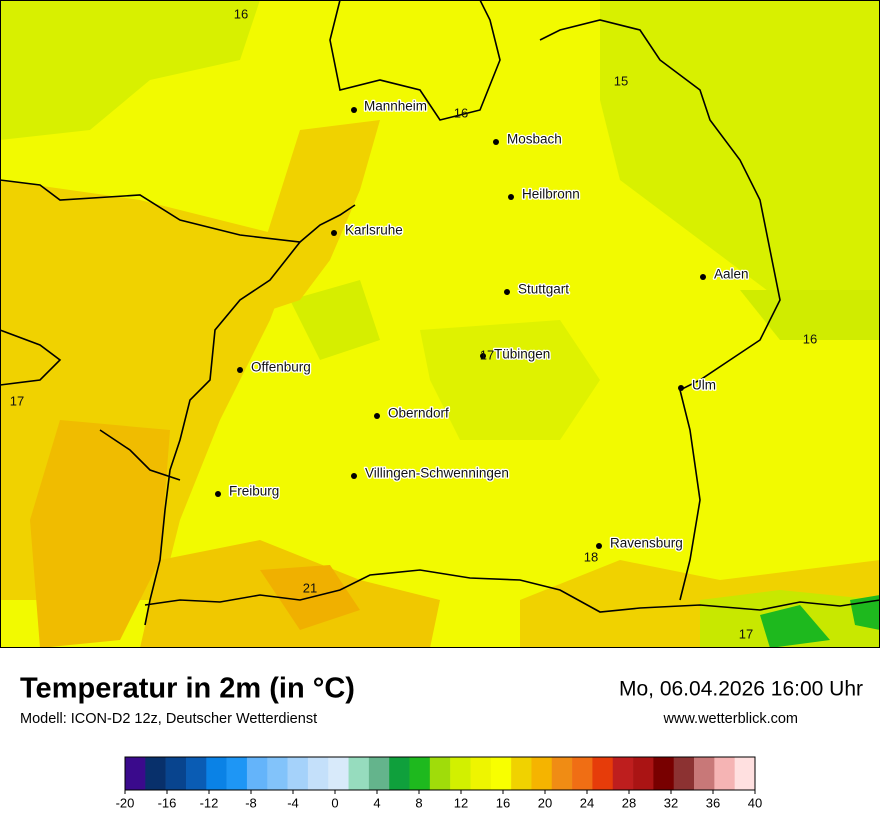  Describe the element at coordinates (461, 802) in the screenshot. I see `tick-label: 12` at that location.